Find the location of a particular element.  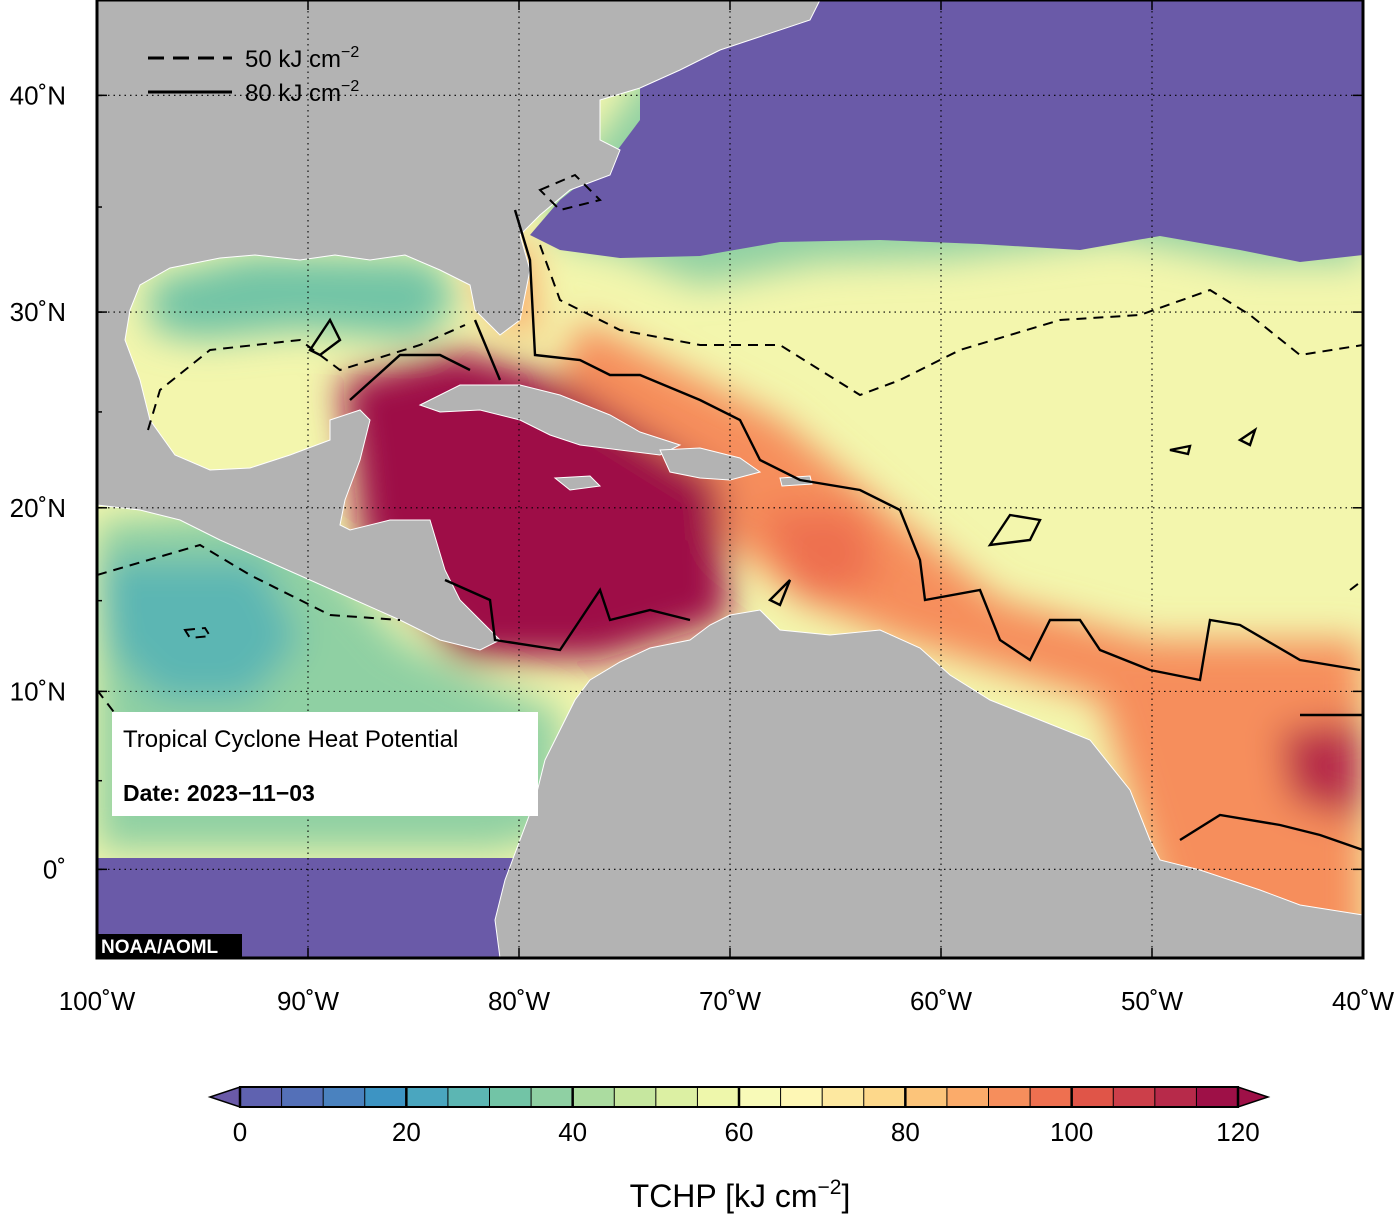

lat-tick-label: 10˚N is located at coordinates (38, 691).